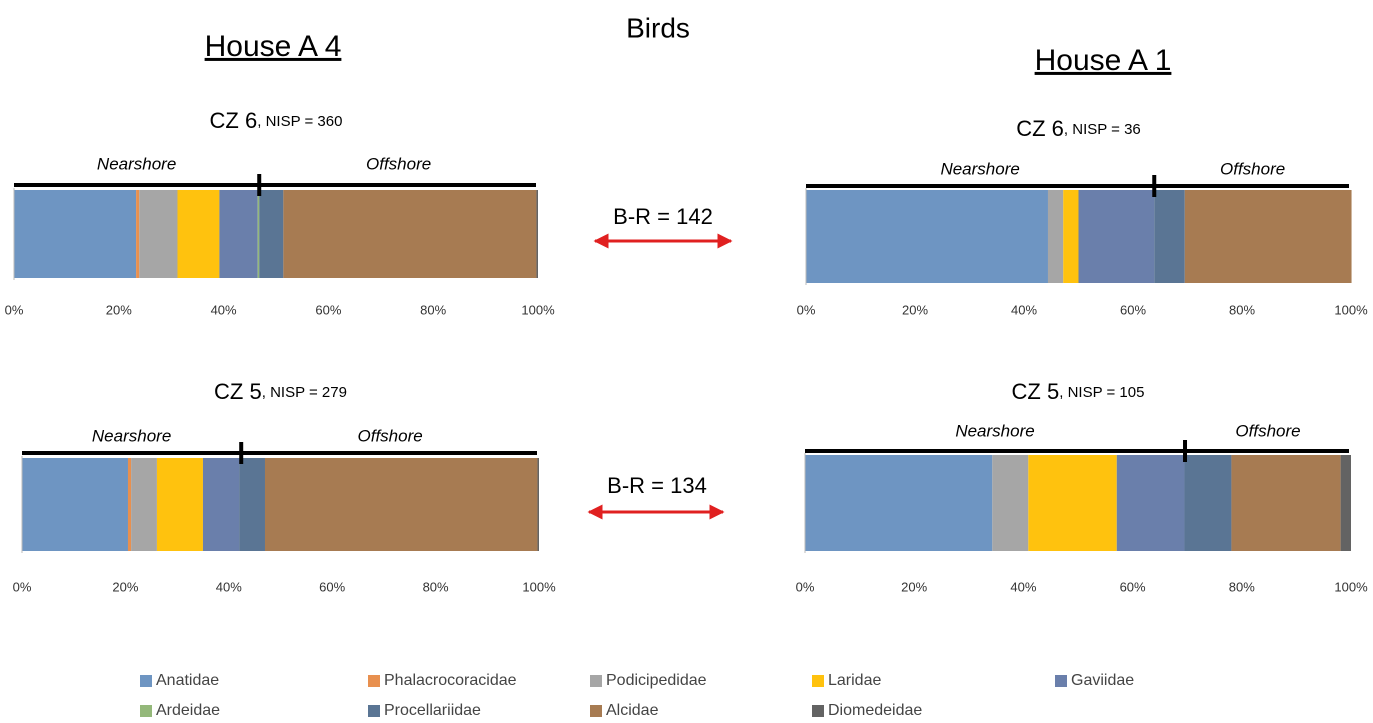  What do you see at coordinates (299, 121) in the screenshot?
I see `chart-subtitle: , NISP = 360` at bounding box center [299, 121].